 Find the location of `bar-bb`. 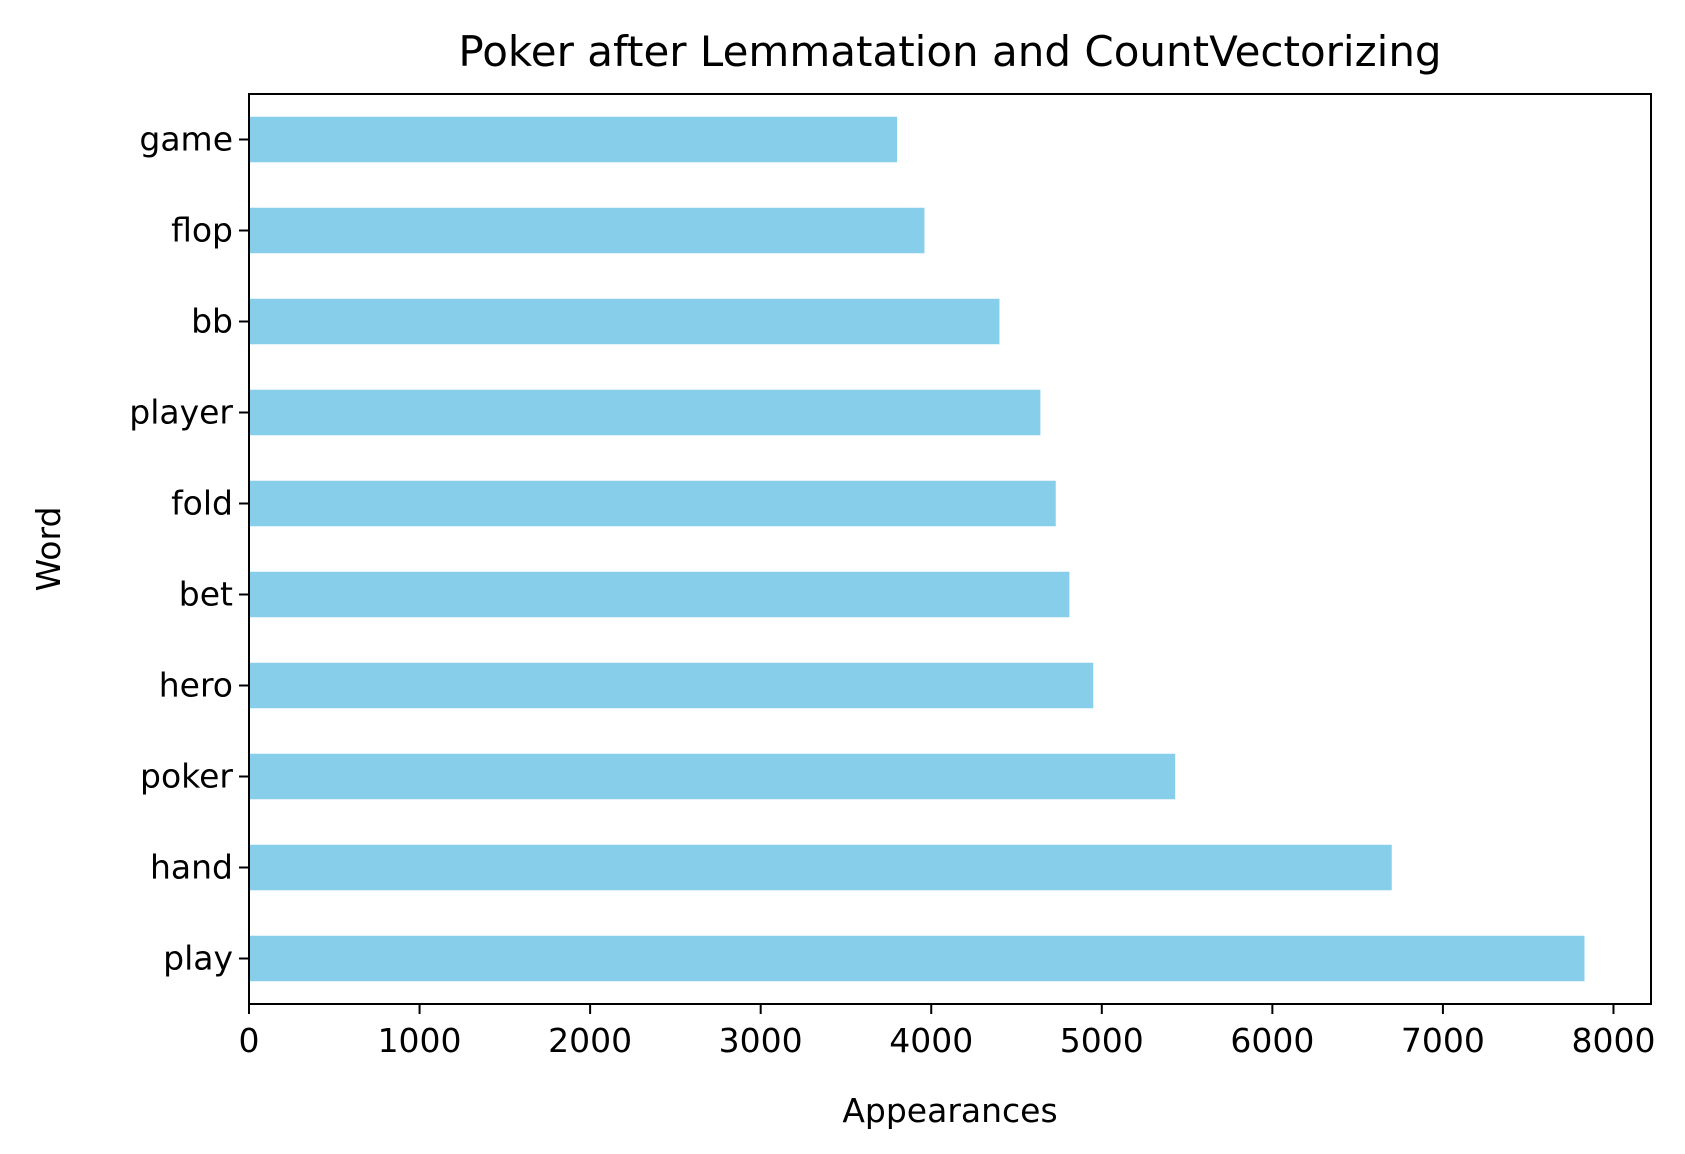

bar-bb is located at coordinates (624, 321).